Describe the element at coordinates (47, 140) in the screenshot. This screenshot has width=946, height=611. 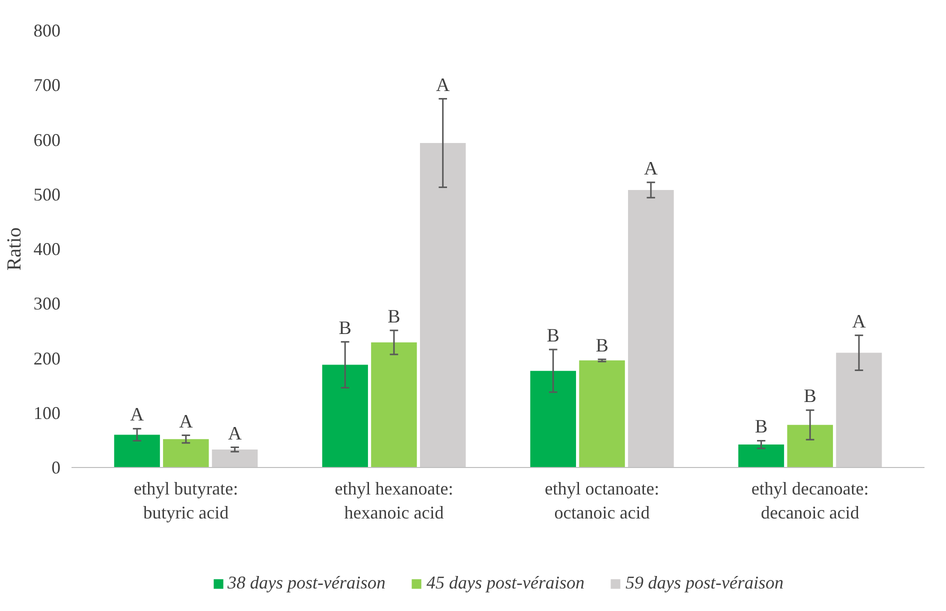
I see `y-tick-label: 600` at that location.